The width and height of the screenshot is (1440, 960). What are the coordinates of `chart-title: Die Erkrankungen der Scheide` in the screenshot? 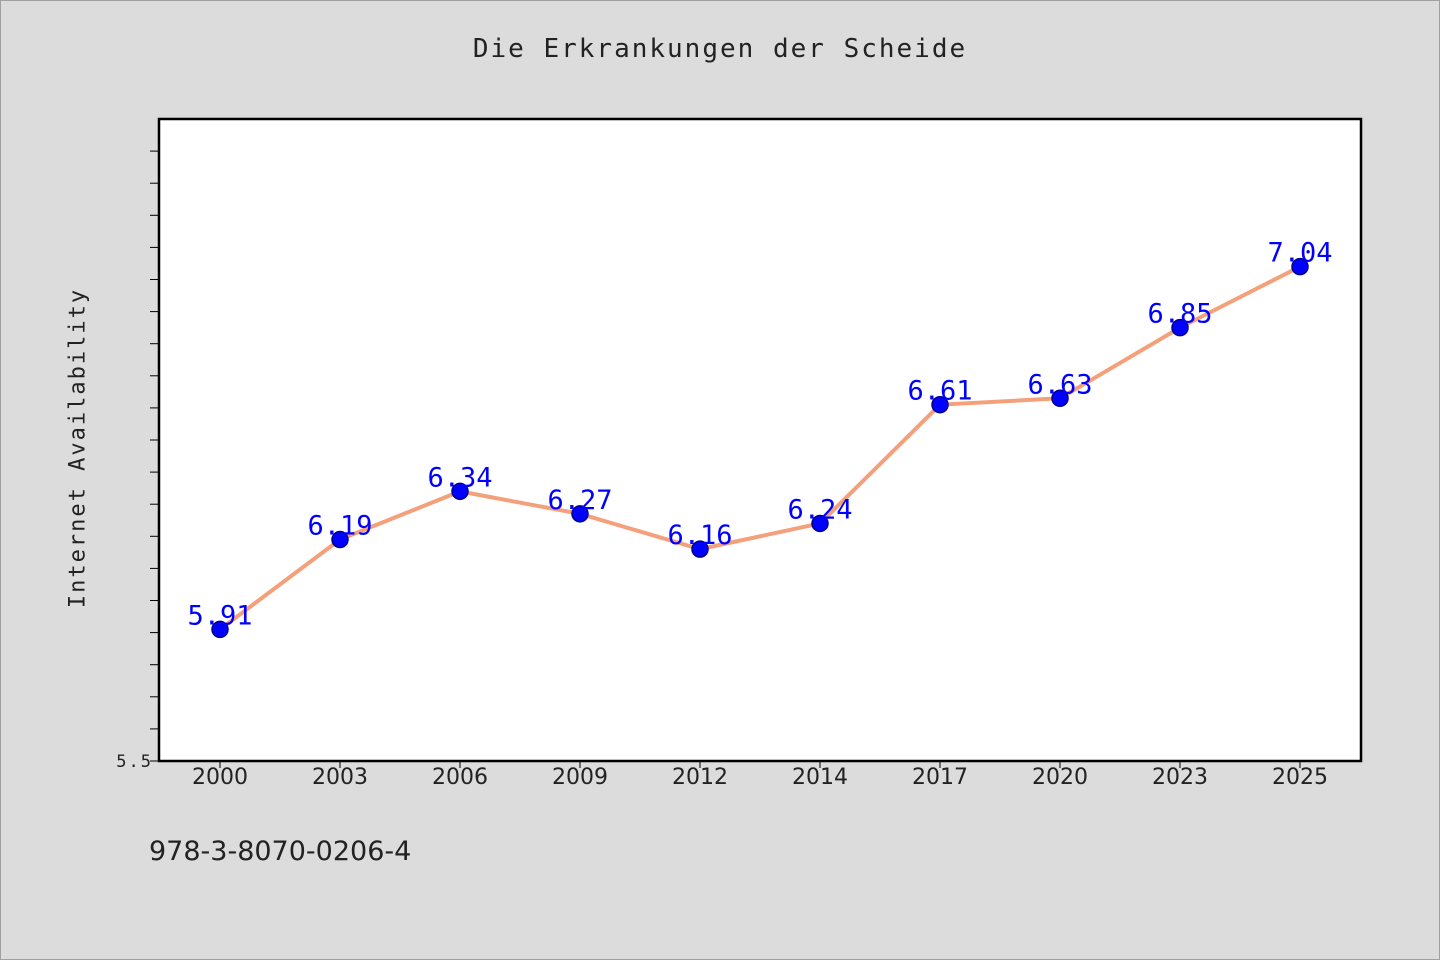 It's located at (720, 49).